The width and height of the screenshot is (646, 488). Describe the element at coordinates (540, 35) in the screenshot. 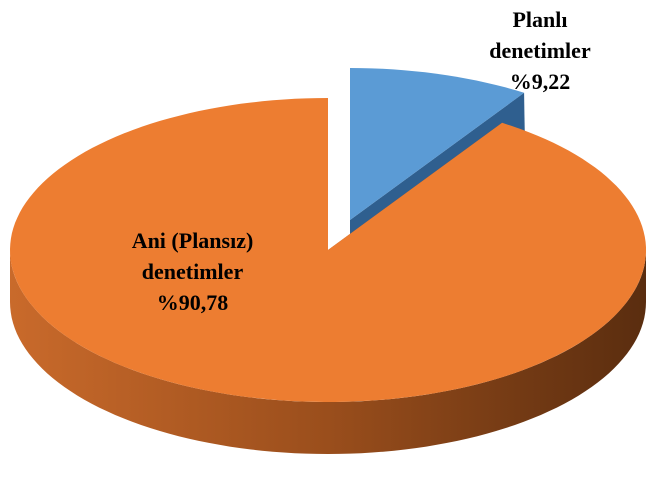

I see `category-label: Planlı denetimler` at that location.